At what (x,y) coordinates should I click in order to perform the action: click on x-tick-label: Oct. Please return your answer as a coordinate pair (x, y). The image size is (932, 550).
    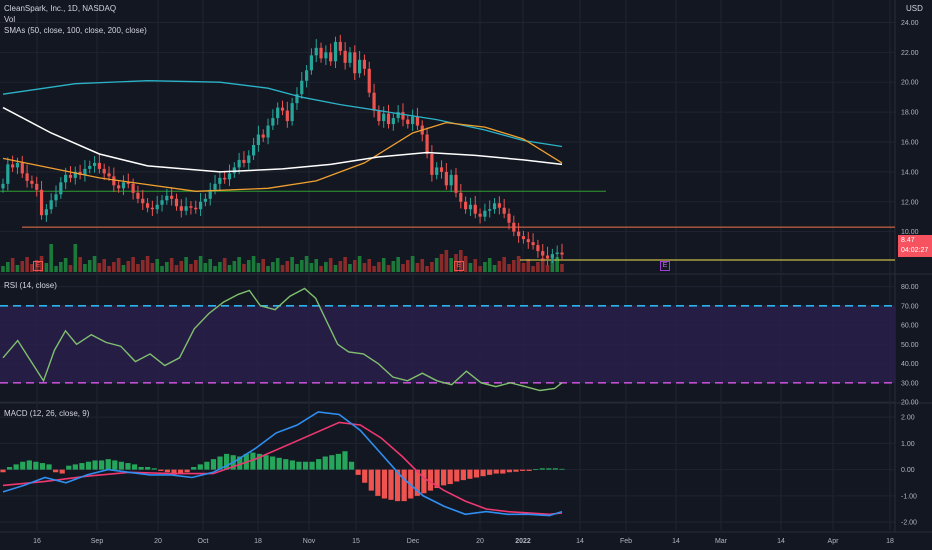
    Looking at the image, I should click on (203, 541).